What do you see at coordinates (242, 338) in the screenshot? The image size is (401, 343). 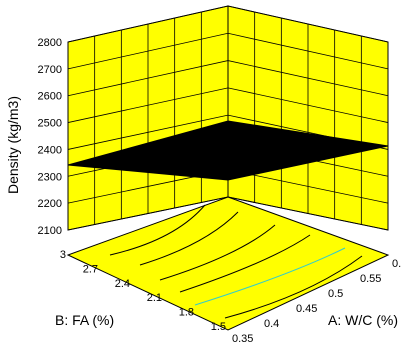 I see `x-tick-label: 0.35` at bounding box center [242, 338].